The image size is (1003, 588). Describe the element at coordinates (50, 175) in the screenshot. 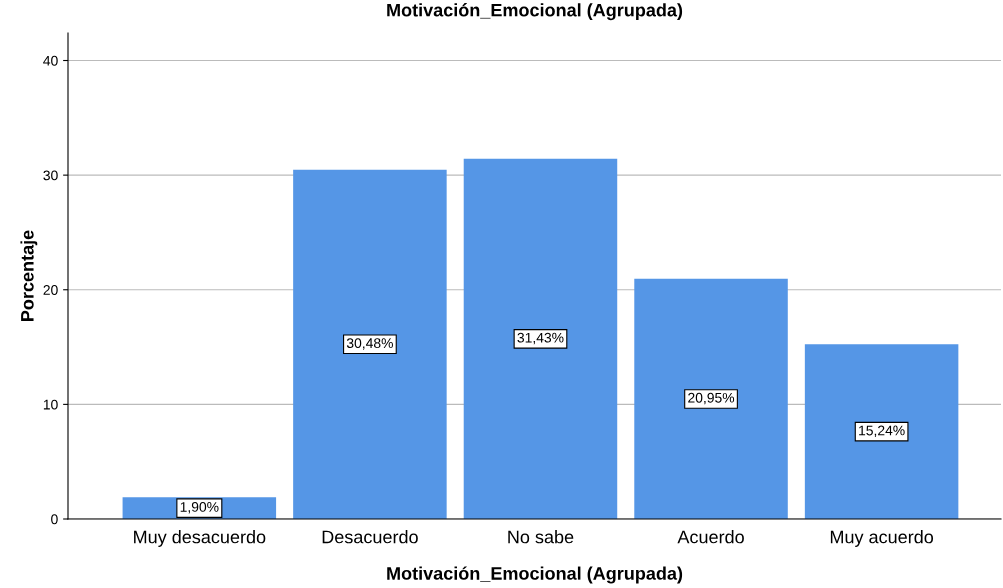

I see `y-tick-label: 30` at that location.